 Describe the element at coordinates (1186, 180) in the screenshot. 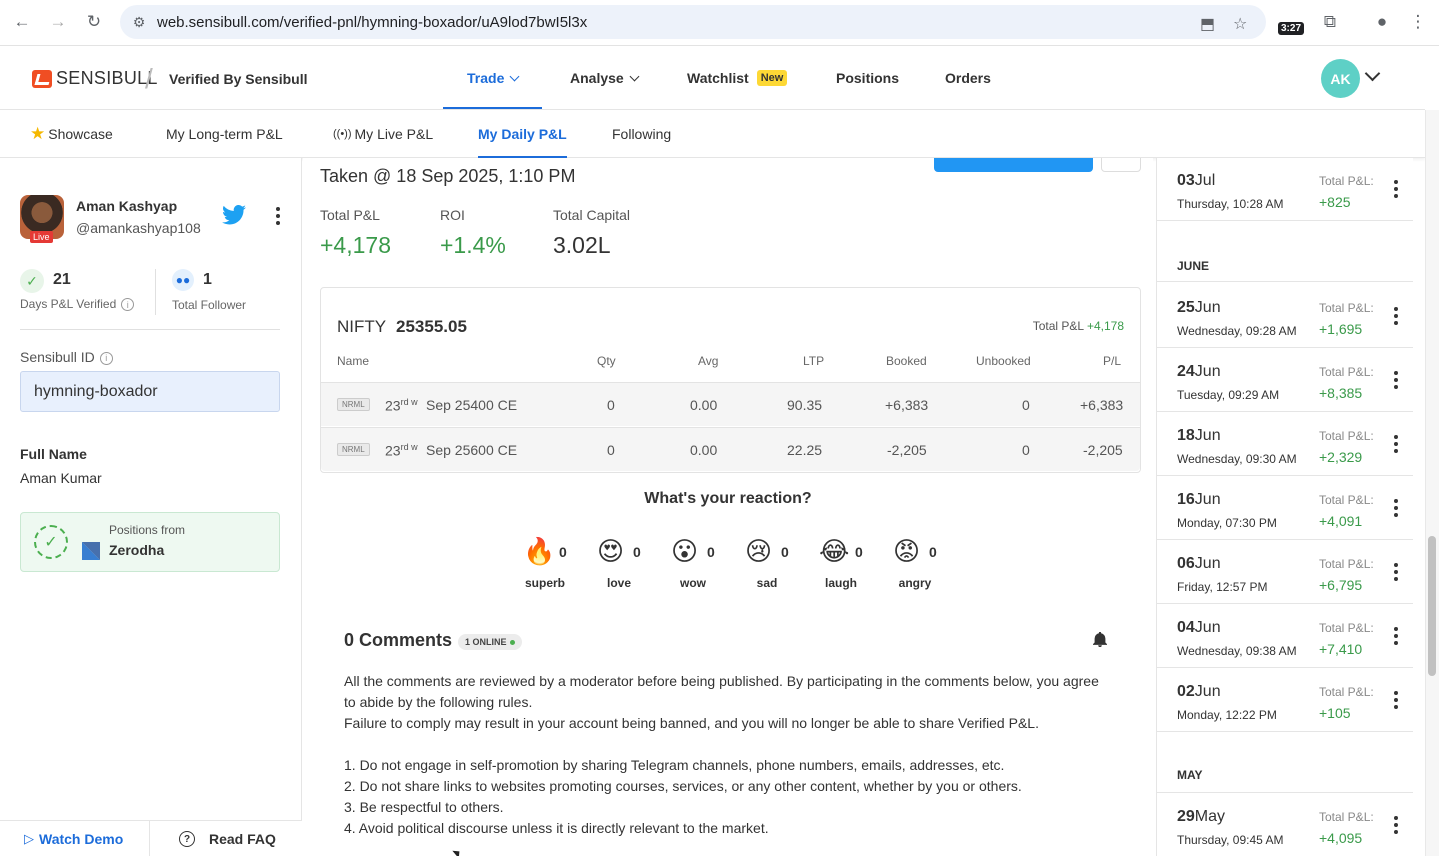

I see `day-number: 03` at that location.